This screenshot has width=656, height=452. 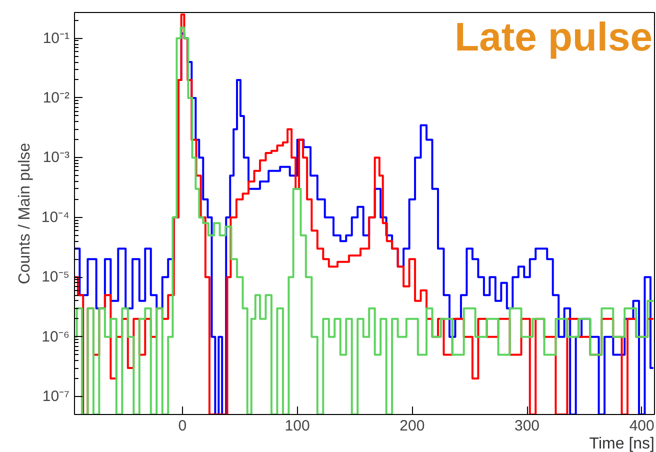 What do you see at coordinates (56, 157) in the screenshot?
I see `y-tick-label: 10⁻³` at bounding box center [56, 157].